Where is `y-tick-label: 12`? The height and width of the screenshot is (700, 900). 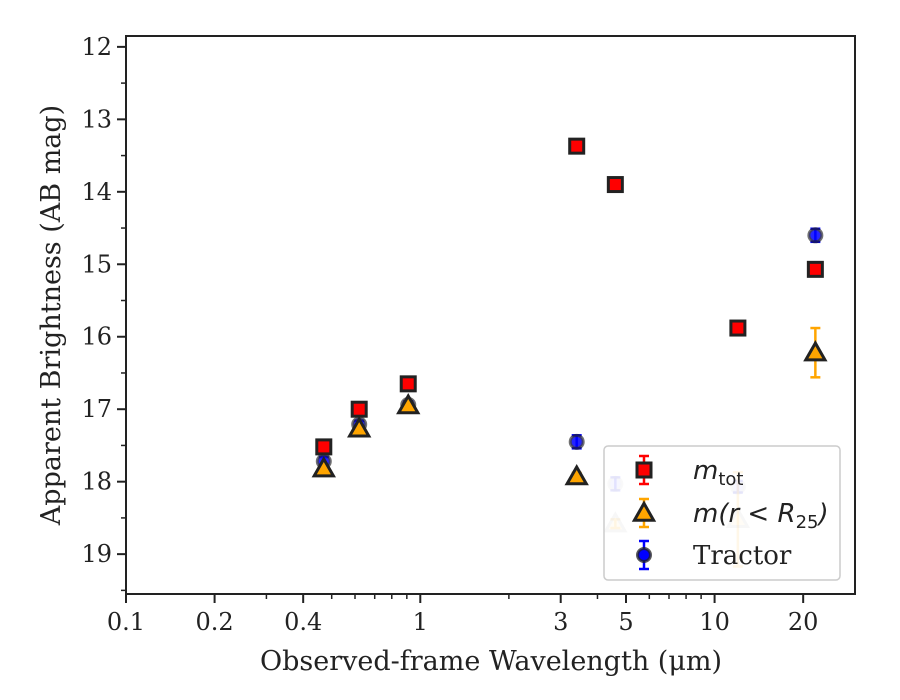 y-tick-label: 12 is located at coordinates (96, 47).